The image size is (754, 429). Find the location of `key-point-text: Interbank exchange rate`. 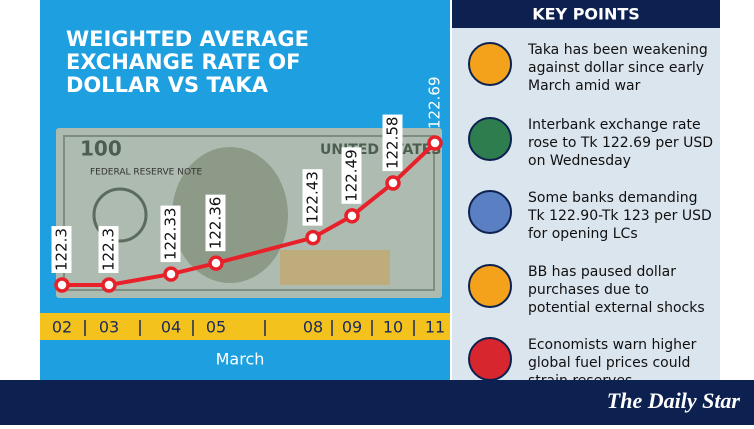

key-point-text: Interbank exchange rate is located at coordinates (614, 125).